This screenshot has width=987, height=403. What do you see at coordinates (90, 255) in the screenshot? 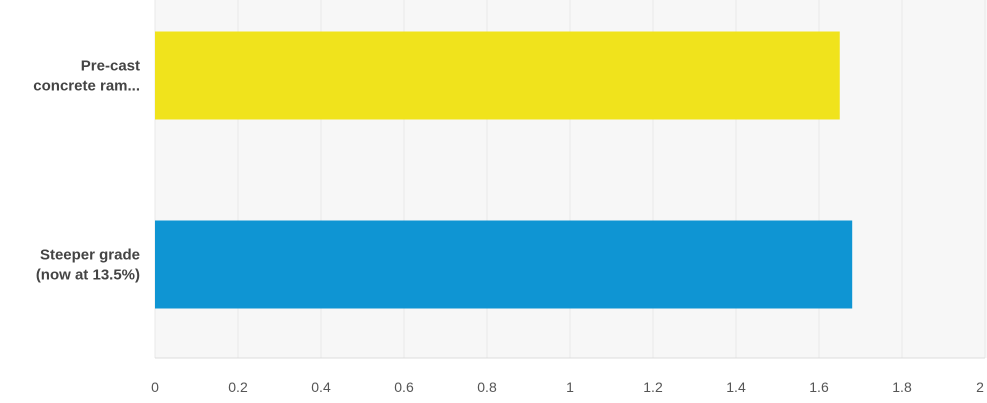
I see `category-label-line: Steeper grade` at bounding box center [90, 255].